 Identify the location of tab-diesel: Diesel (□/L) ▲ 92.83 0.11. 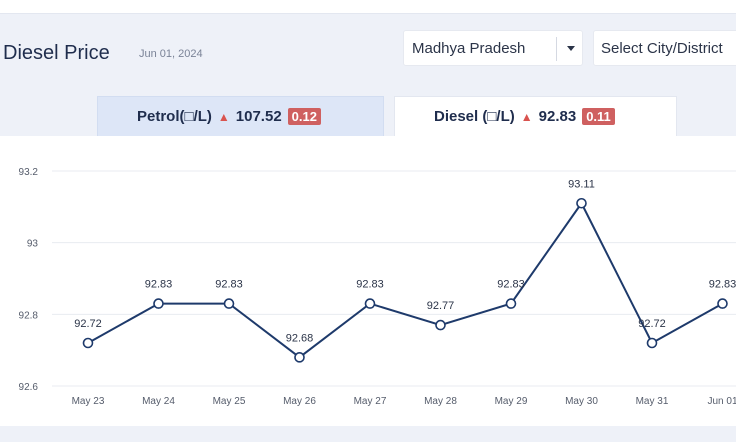
(535, 116).